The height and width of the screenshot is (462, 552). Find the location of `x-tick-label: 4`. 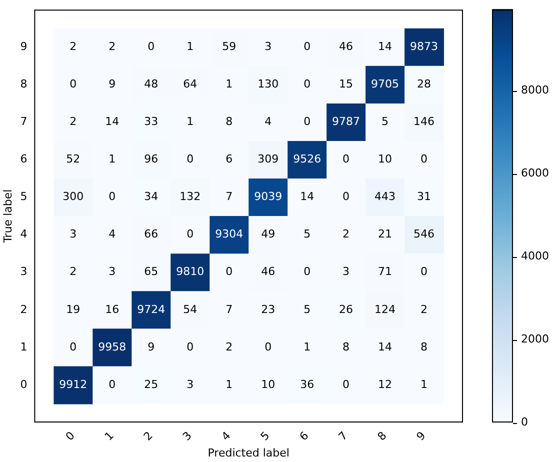

x-tick-label: 4 is located at coordinates (226, 436).